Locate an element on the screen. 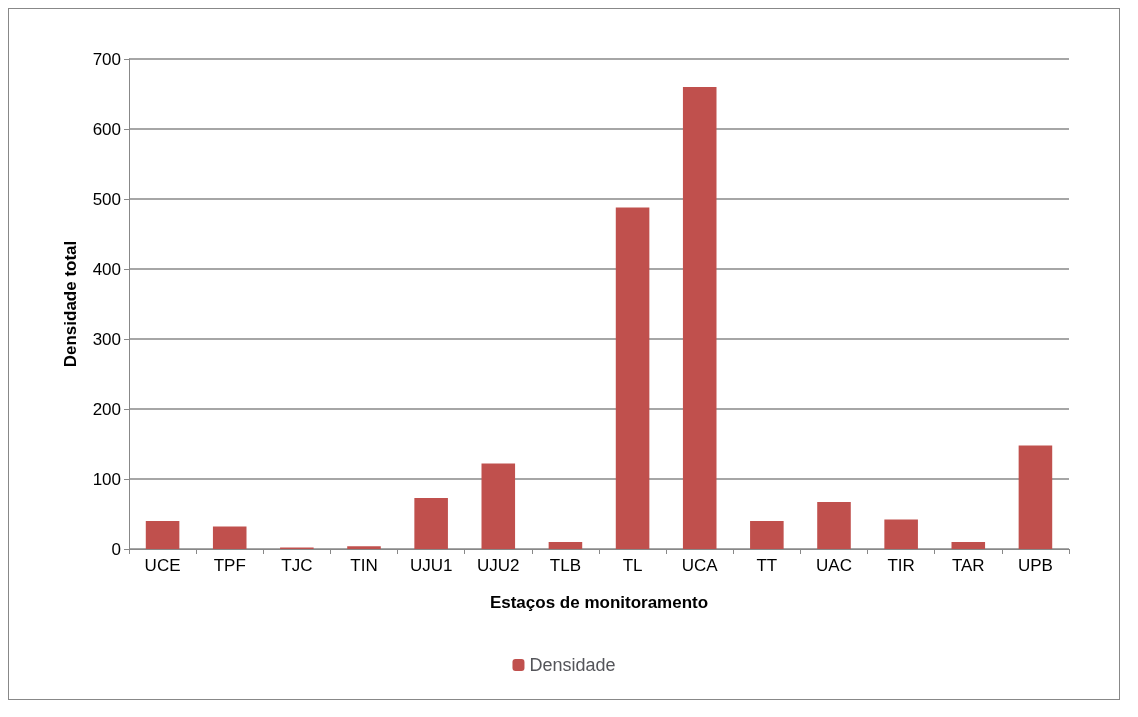  y-tick-label: 200 is located at coordinates (106, 409).